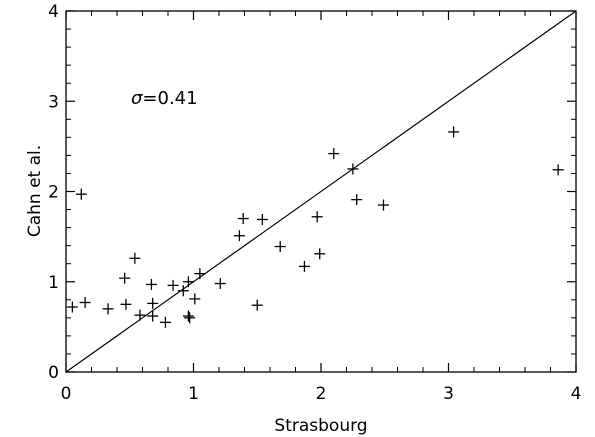  I want to click on y-tick-label: 4, so click(53, 12).